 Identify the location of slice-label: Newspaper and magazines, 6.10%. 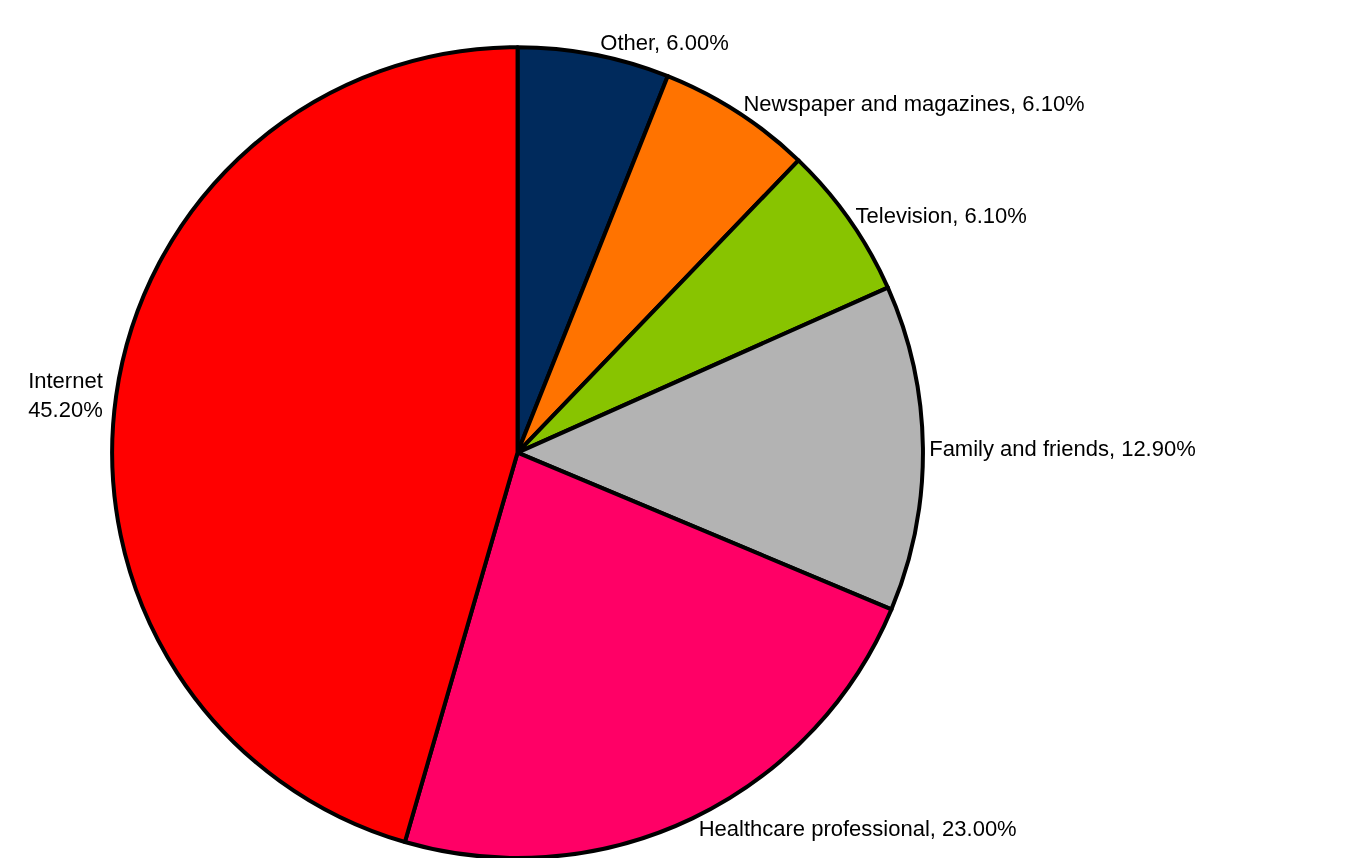
(914, 103).